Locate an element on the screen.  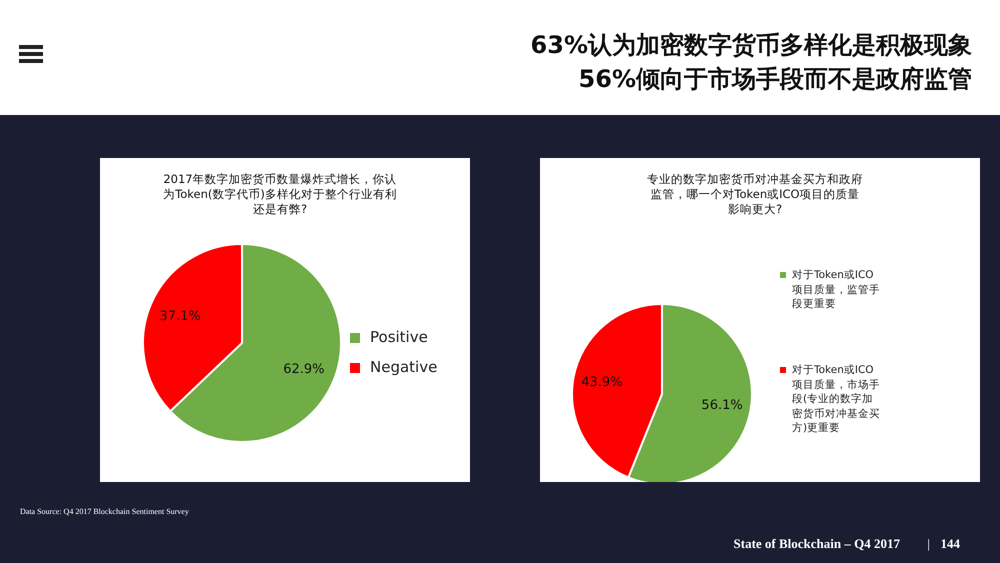
source-note: Data Source: Q4 2017 Blockchain Sentiment Survey is located at coordinates (104, 511).